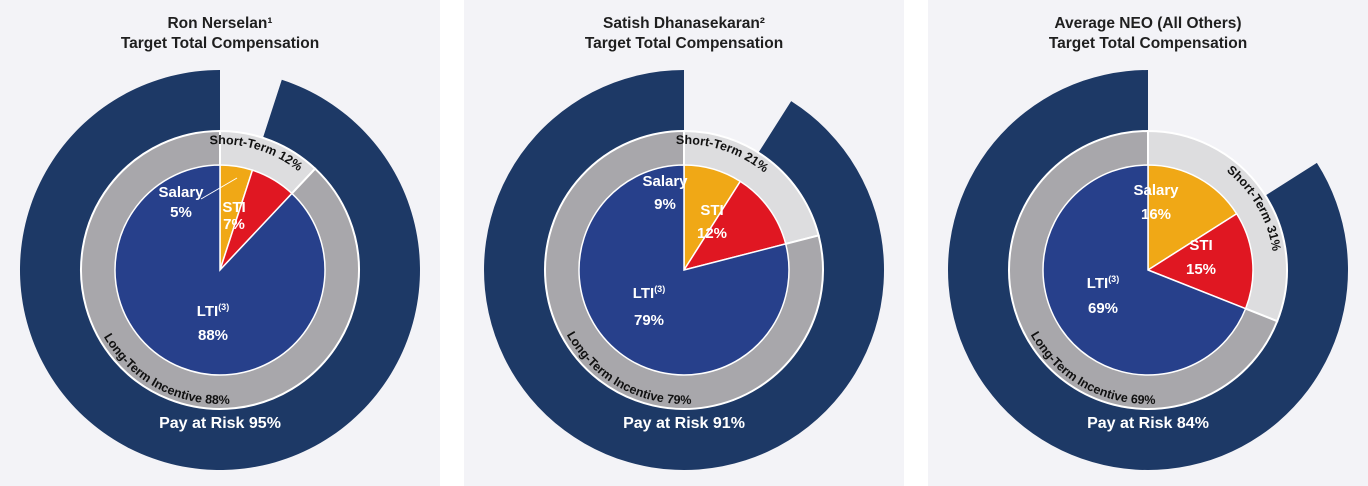 This screenshot has width=1368, height=486. What do you see at coordinates (1156, 214) in the screenshot?
I see `salary-value: 16%` at bounding box center [1156, 214].